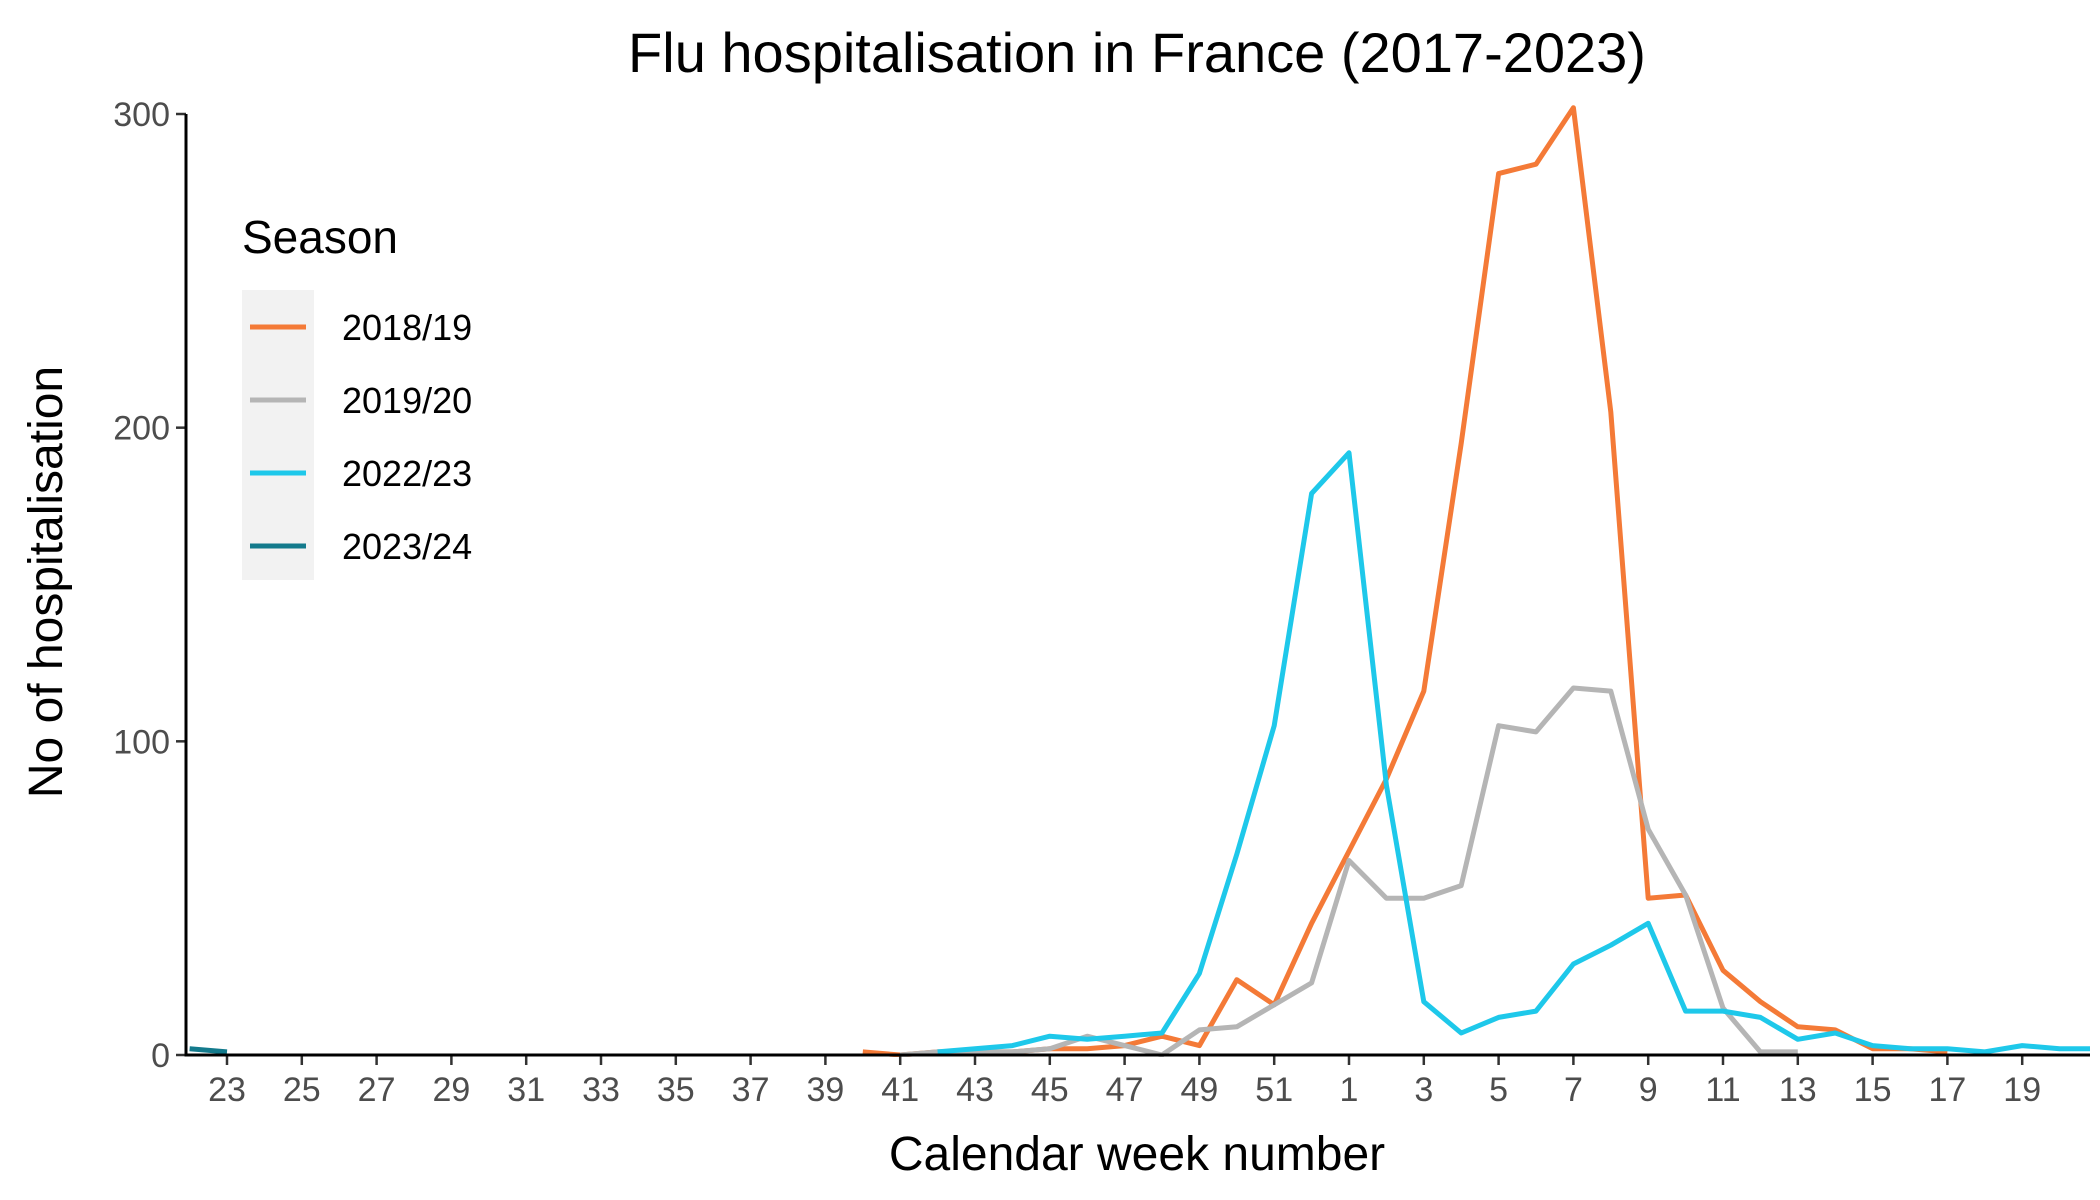 Image resolution: width=2100 pixels, height=1200 pixels. Describe the element at coordinates (1274, 1090) in the screenshot. I see `x-tick-label: 51` at that location.